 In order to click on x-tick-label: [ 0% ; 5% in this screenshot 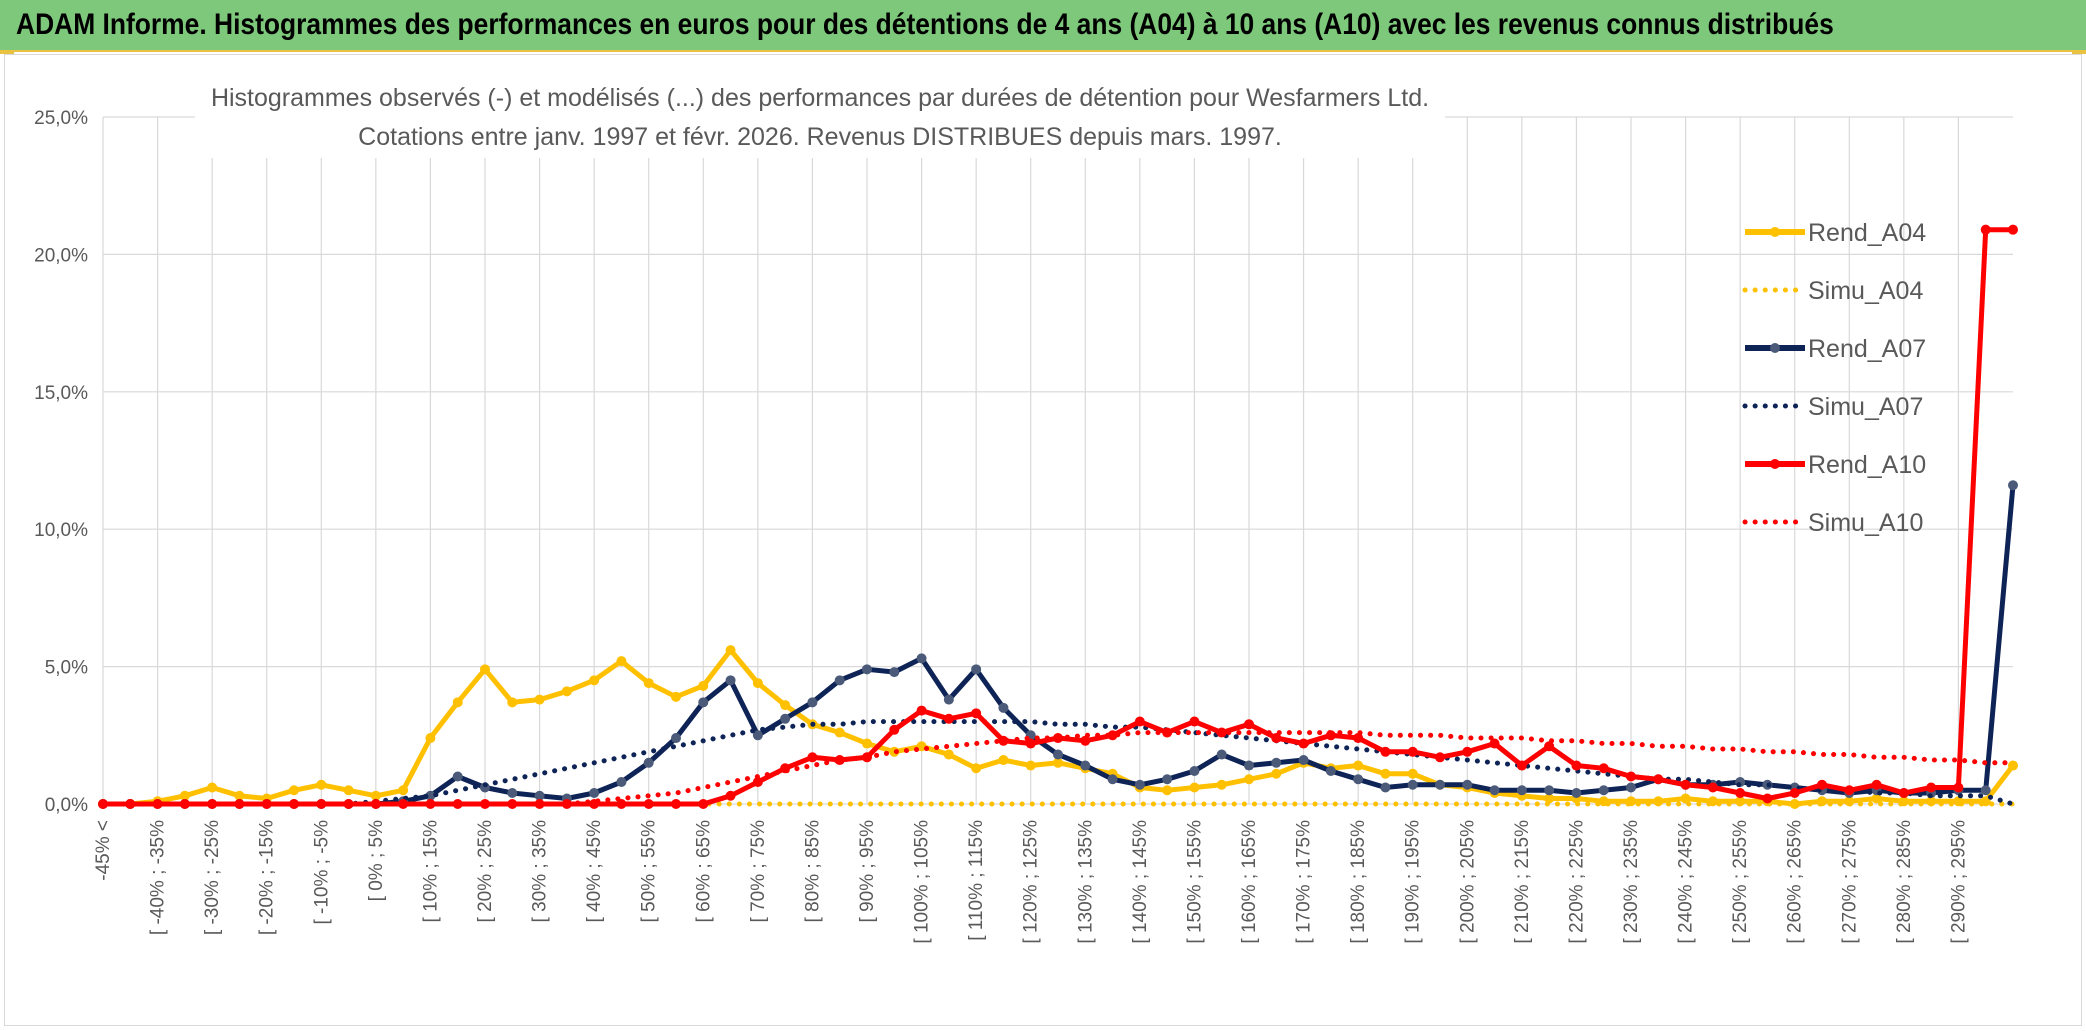, I will do `click(376, 860)`.